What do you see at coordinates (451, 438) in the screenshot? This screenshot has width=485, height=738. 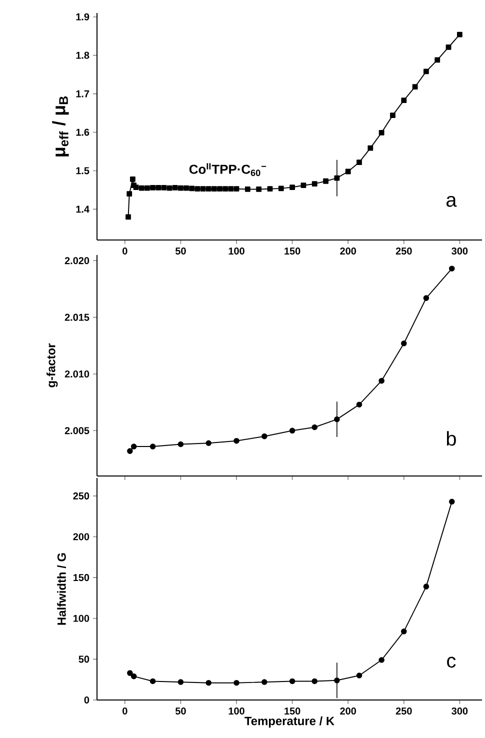 I see `annotation: b` at bounding box center [451, 438].